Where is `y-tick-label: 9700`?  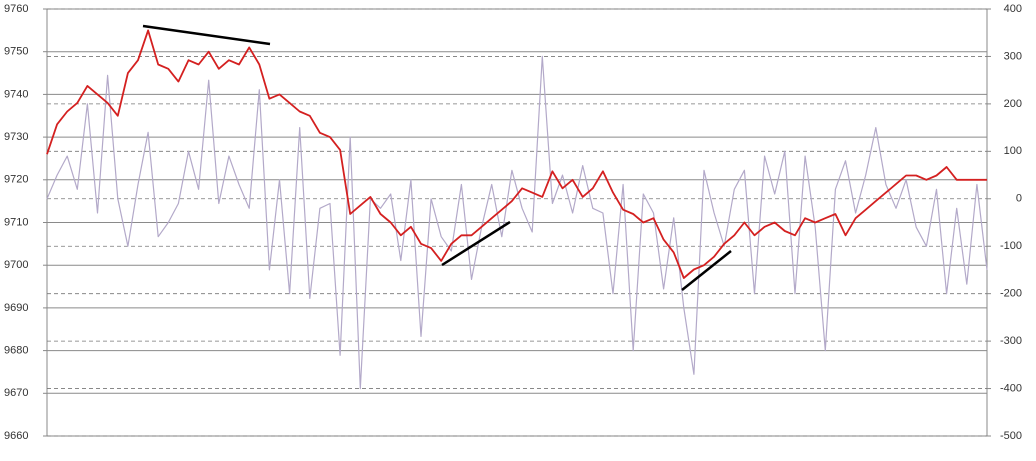
y-tick-label: 9700 is located at coordinates (16, 265).